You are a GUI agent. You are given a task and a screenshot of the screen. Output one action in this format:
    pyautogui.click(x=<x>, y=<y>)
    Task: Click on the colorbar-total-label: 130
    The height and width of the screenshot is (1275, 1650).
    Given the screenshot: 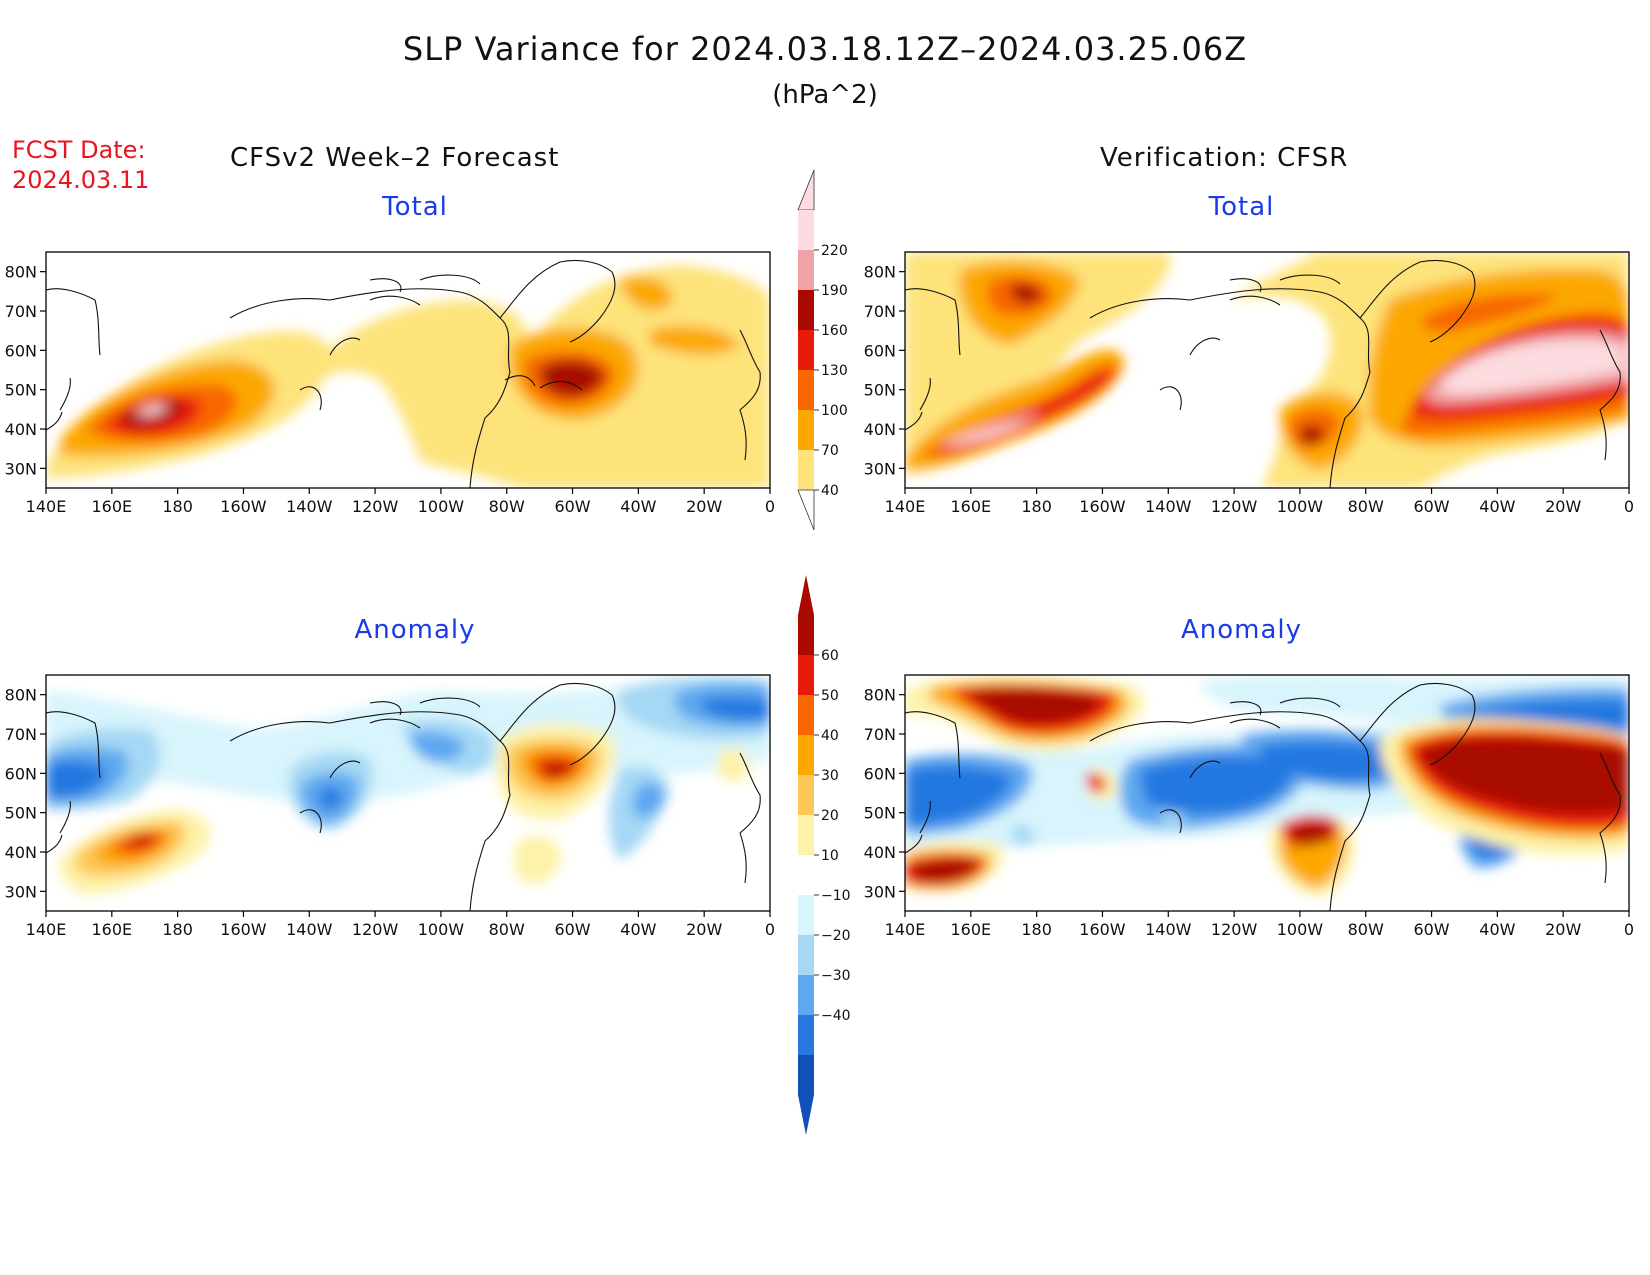 What is the action you would take?
    pyautogui.click(x=834, y=371)
    